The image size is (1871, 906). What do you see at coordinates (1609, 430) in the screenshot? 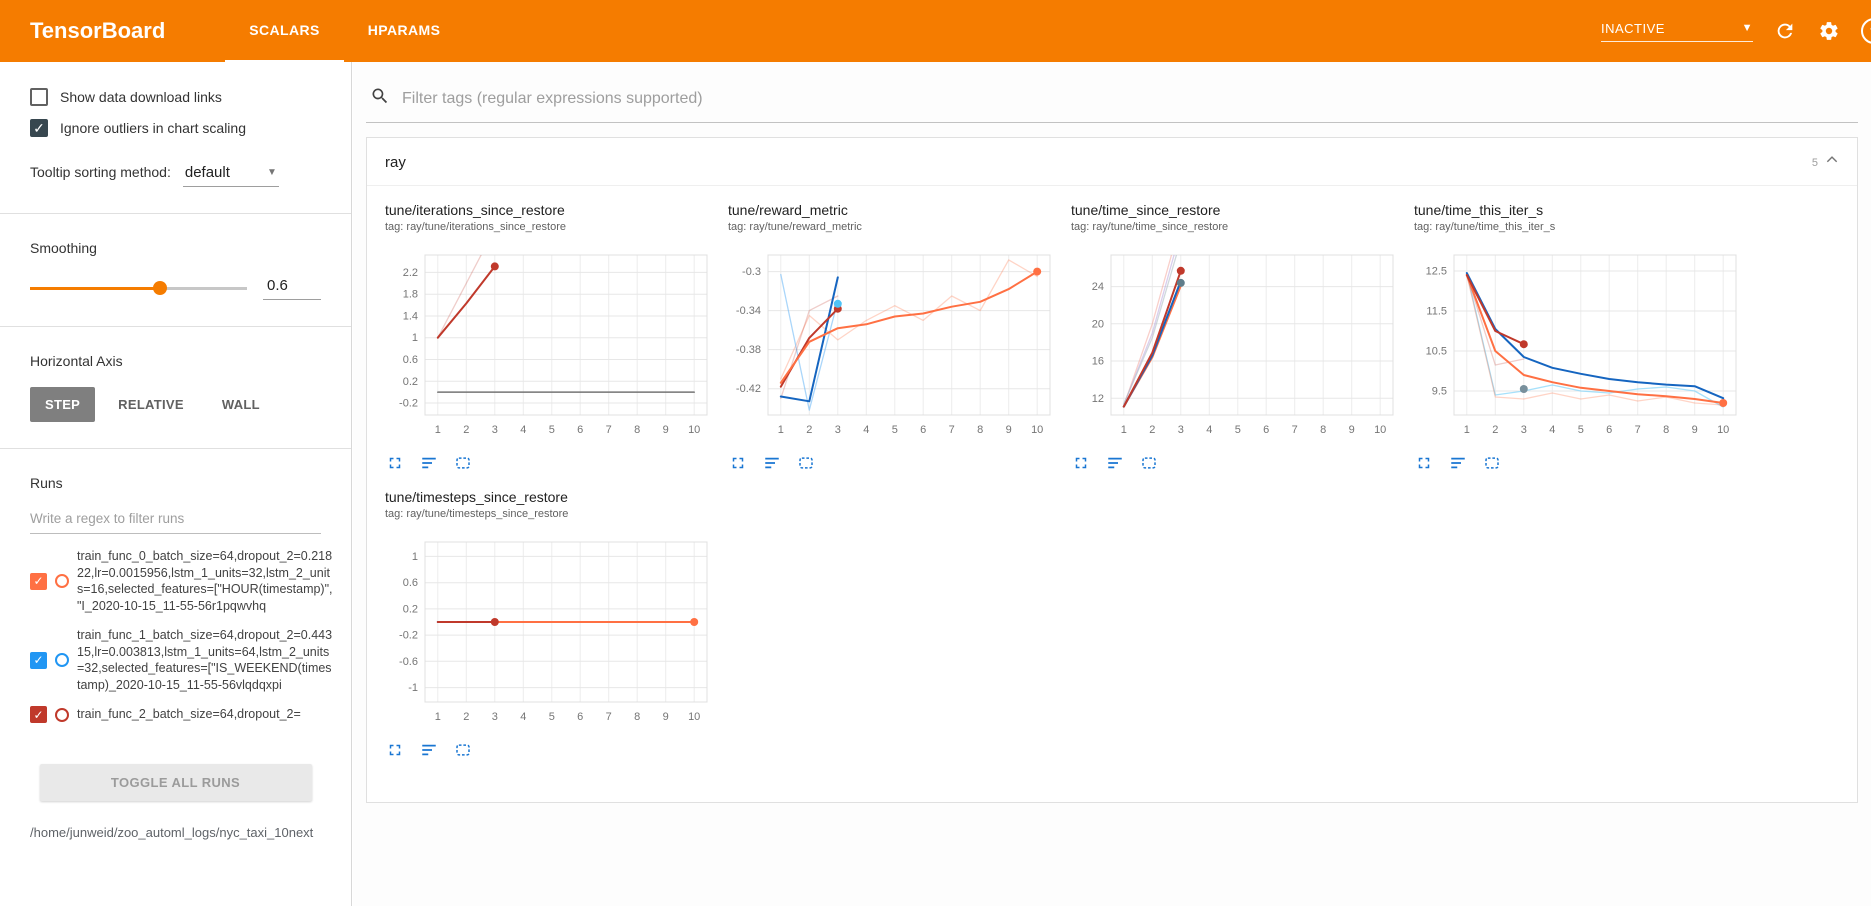
I see `svg-text: 6` at bounding box center [1609, 430].